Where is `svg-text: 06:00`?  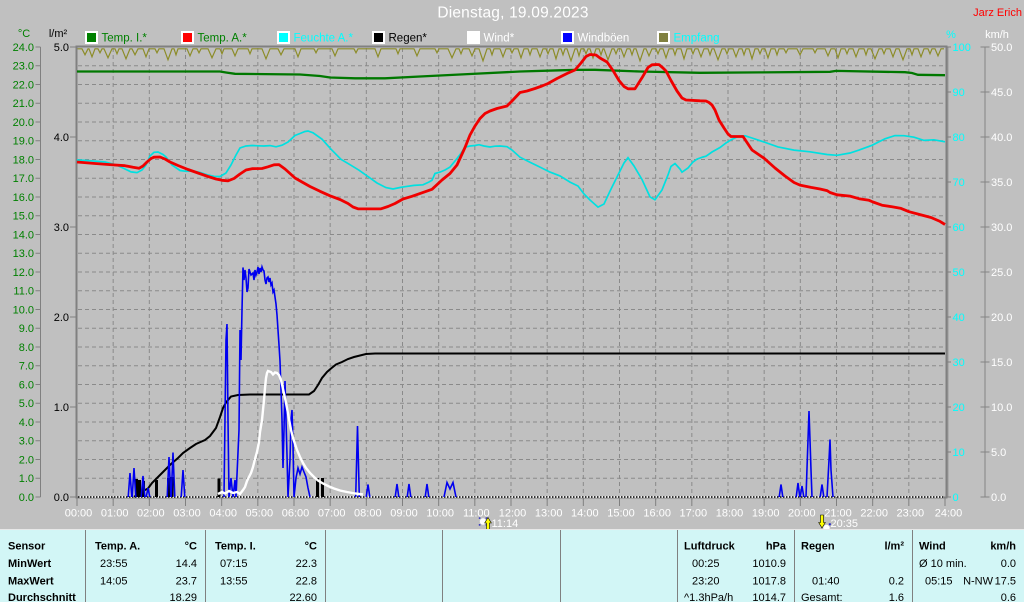
svg-text: 06:00 is located at coordinates (296, 513).